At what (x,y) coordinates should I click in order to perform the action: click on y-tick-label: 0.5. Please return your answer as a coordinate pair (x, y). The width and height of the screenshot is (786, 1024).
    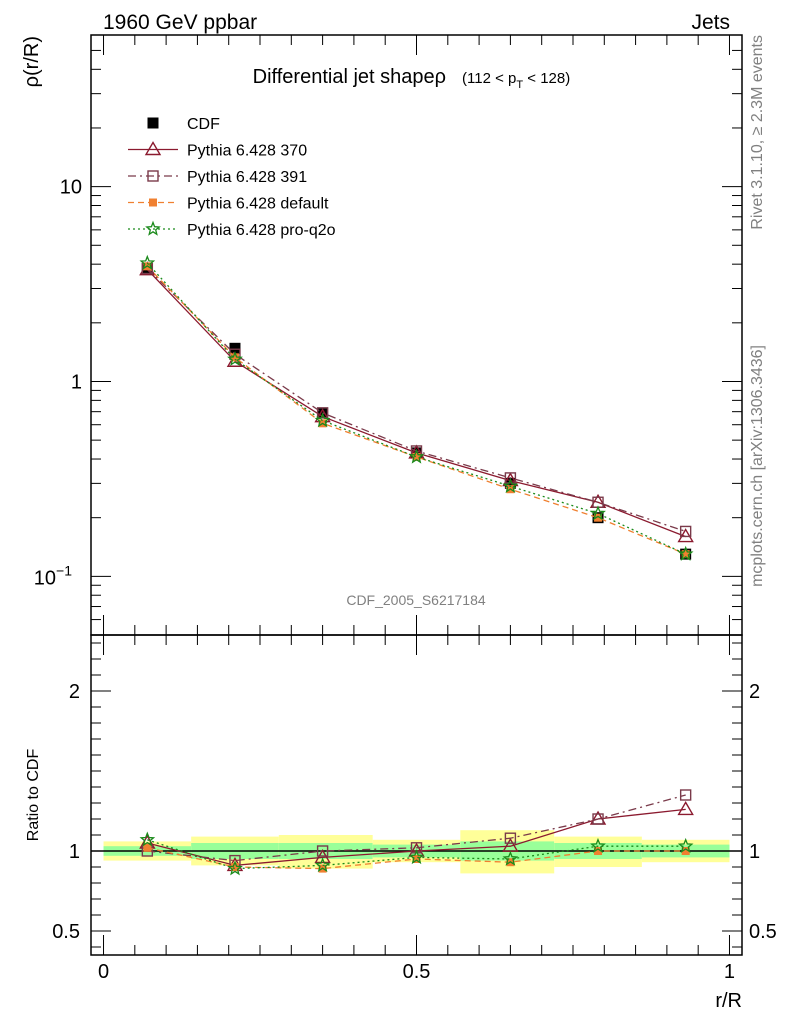
    Looking at the image, I should click on (66, 932).